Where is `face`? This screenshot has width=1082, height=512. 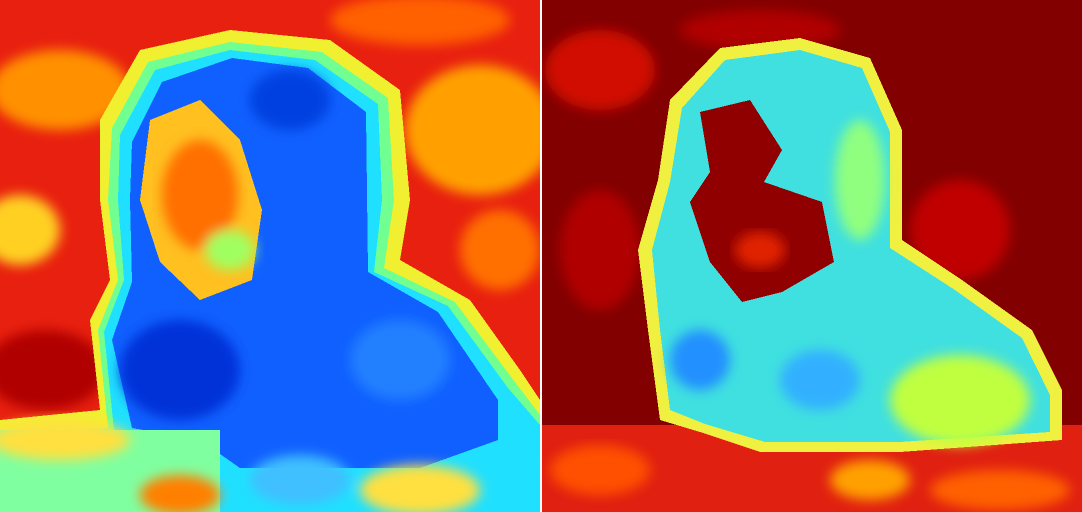
face is located at coordinates (762, 201).